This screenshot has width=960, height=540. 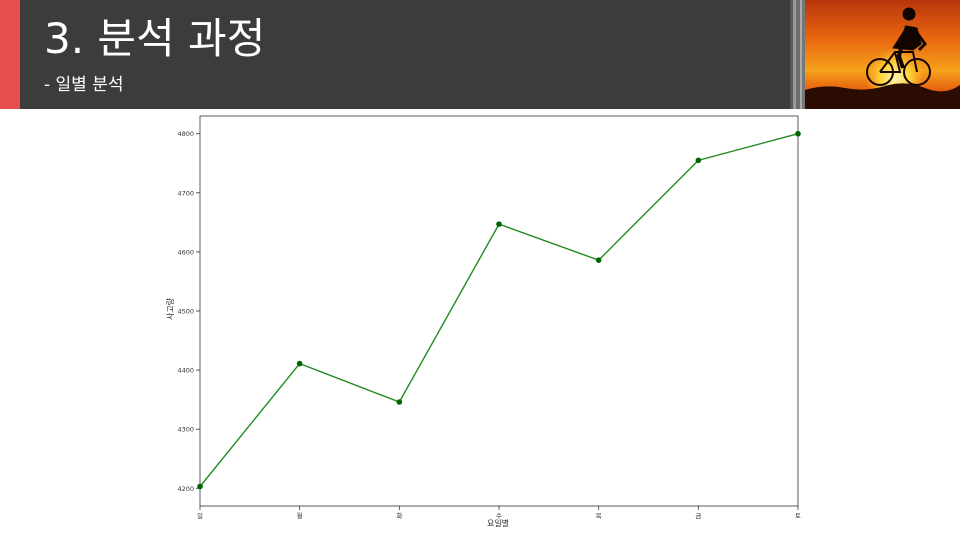 I want to click on y-tick-label: 4500, so click(x=185, y=312).